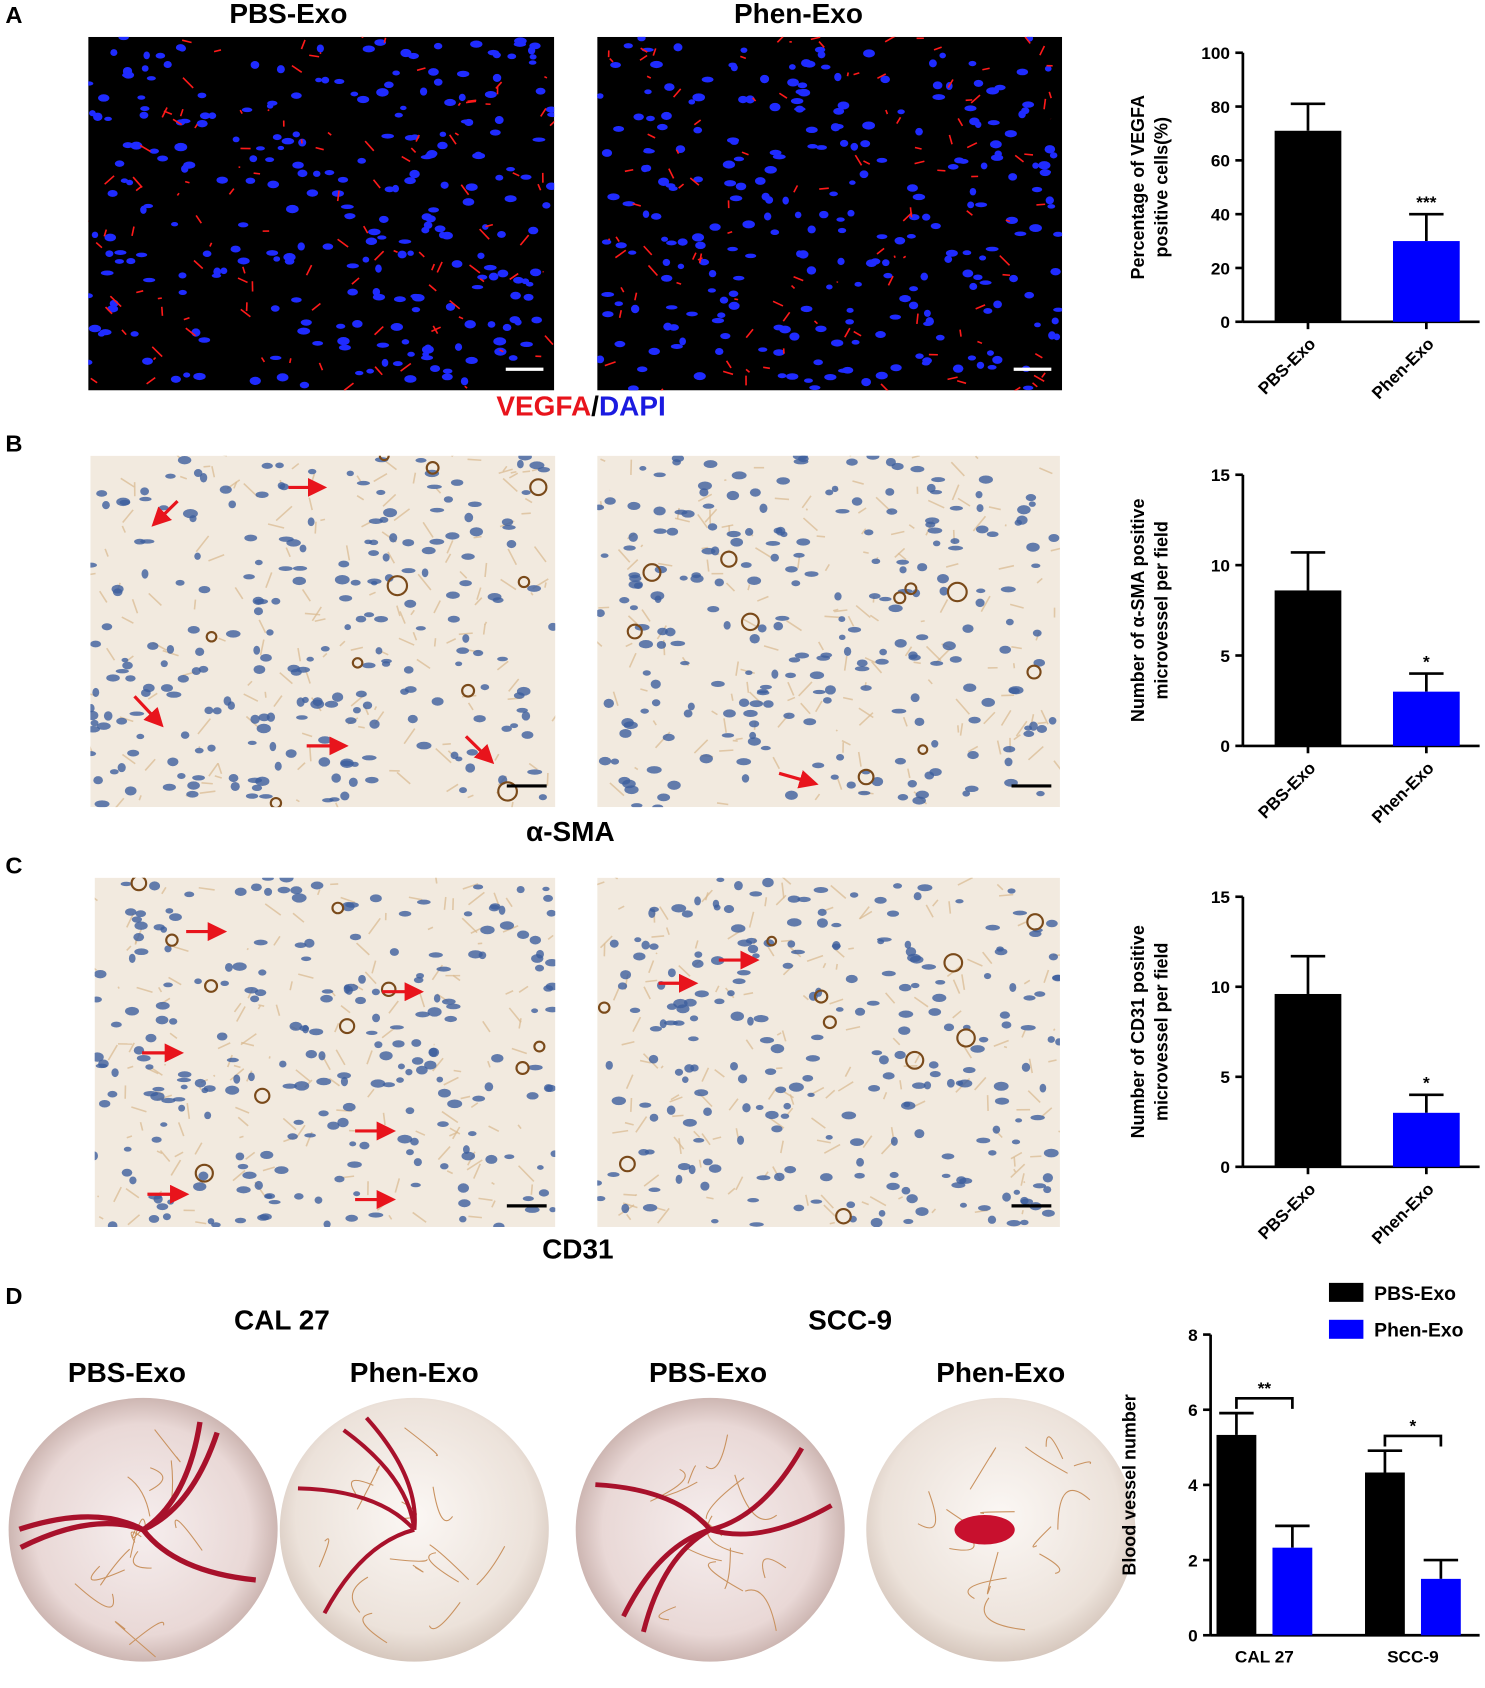 Image resolution: width=1485 pixels, height=1688 pixels. Describe the element at coordinates (1426, 1139) in the screenshot. I see `bar` at that location.